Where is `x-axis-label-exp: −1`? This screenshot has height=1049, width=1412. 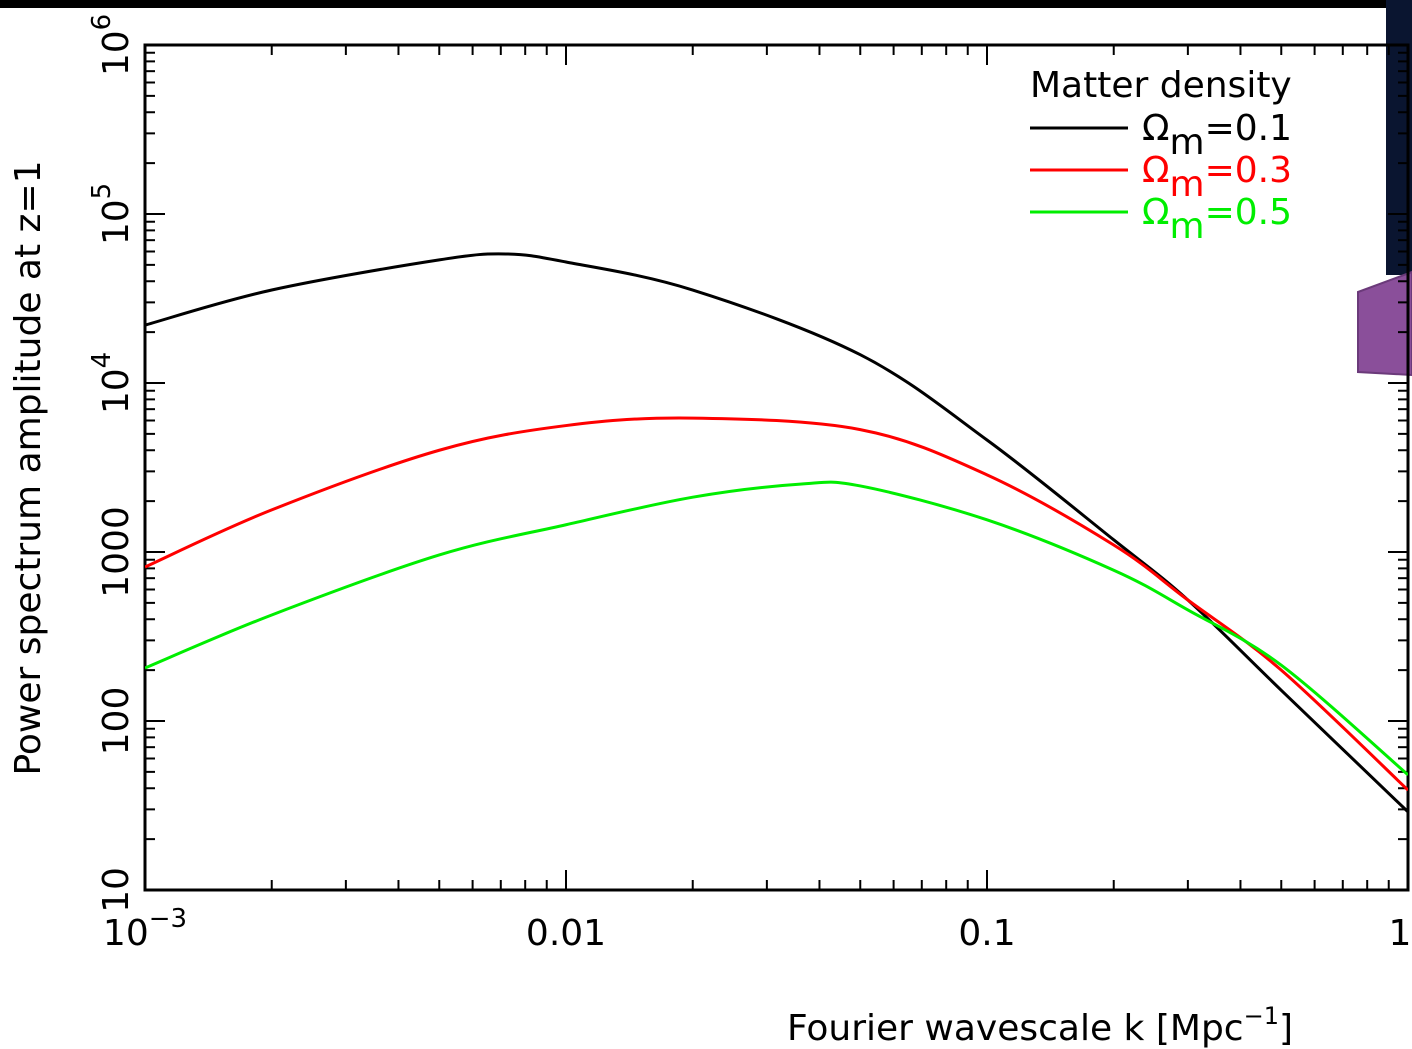
x-axis-label-exp: −1 is located at coordinates (1261, 1016).